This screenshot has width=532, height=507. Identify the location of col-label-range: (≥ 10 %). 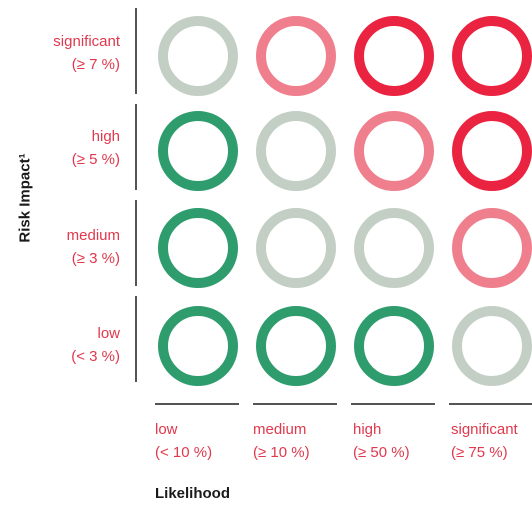
(281, 452).